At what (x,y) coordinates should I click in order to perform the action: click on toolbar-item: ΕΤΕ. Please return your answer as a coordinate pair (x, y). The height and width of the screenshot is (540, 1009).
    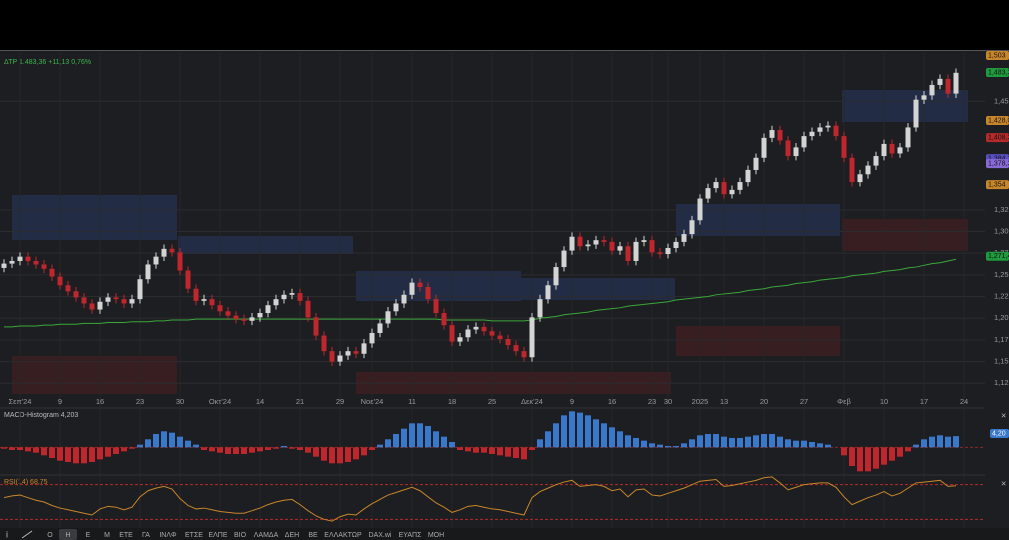
    Looking at the image, I should click on (126, 535).